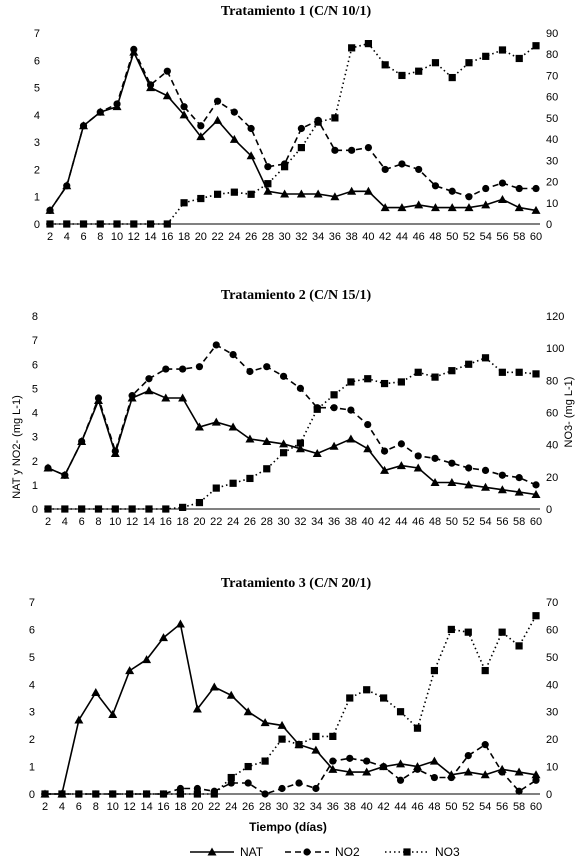  What do you see at coordinates (552, 161) in the screenshot?
I see `y-right-tick-label: 30` at bounding box center [552, 161].